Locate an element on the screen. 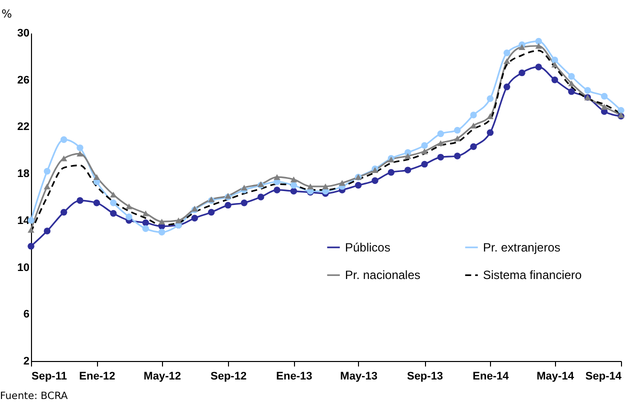 This screenshot has width=644, height=403. y-tick-label: 18 is located at coordinates (23, 174).